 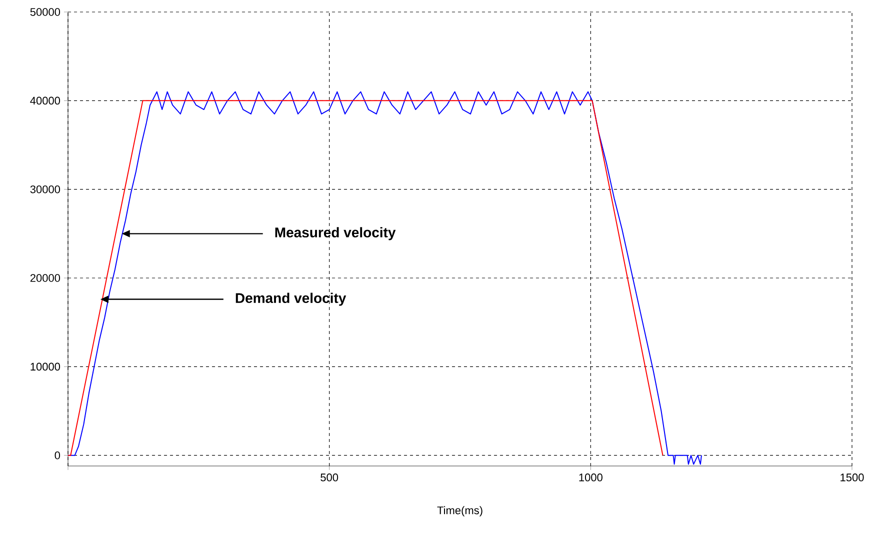 I want to click on y-tick-label: 50000, so click(x=45, y=12).